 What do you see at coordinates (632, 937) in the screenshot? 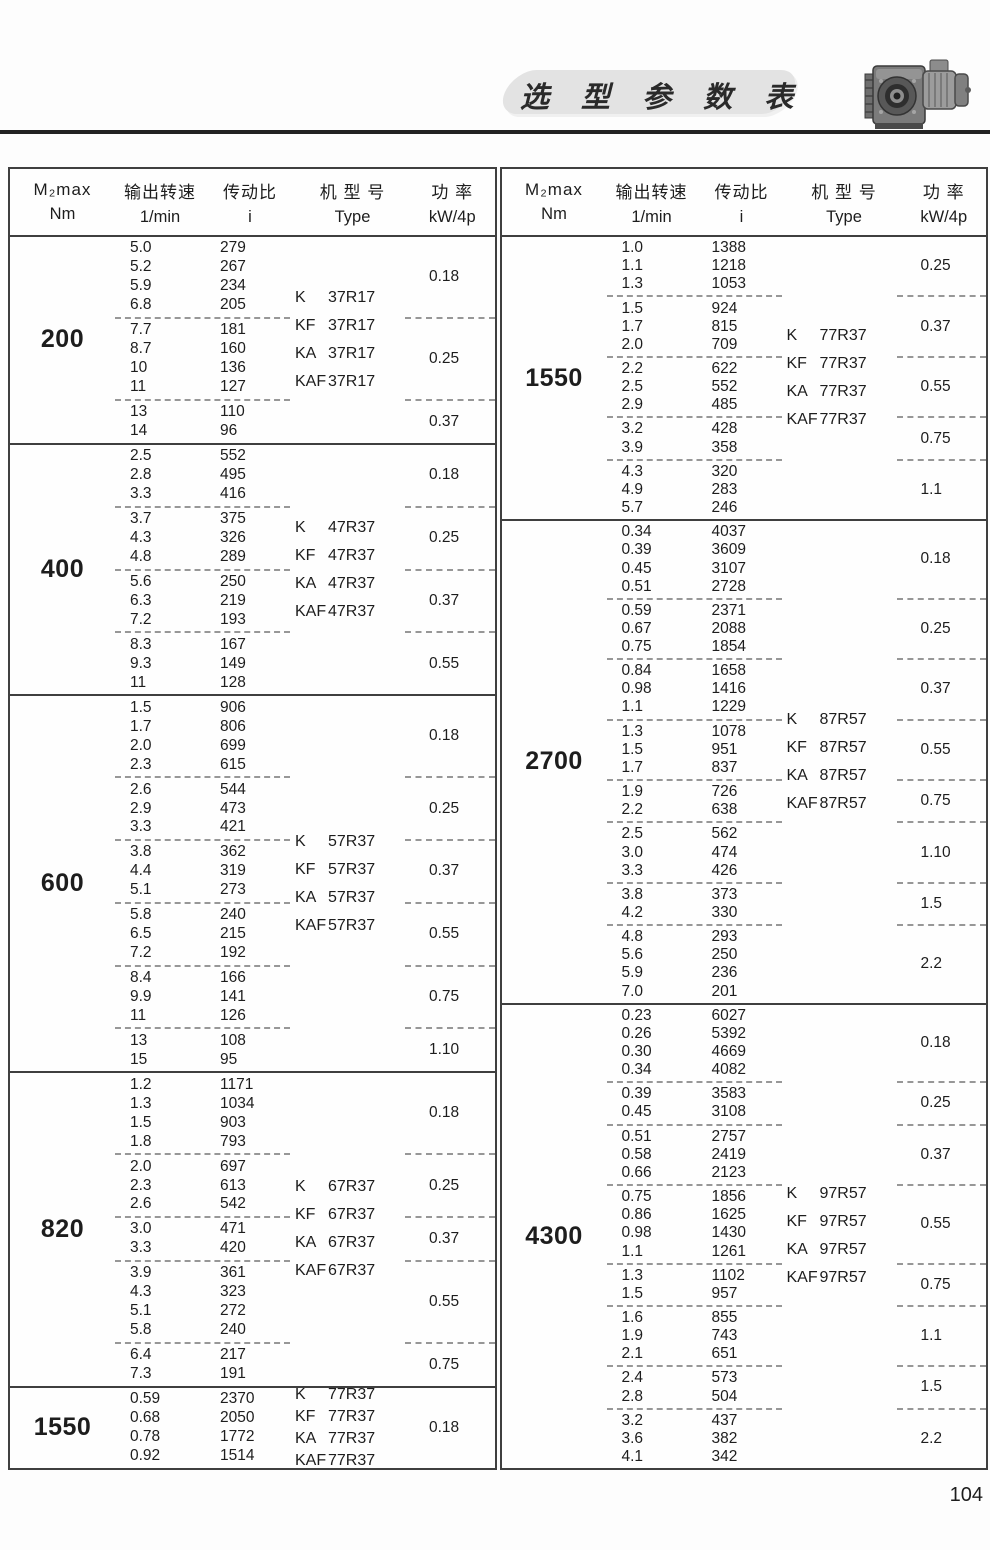
I see `output-speed-value: 4.8` at bounding box center [632, 937].